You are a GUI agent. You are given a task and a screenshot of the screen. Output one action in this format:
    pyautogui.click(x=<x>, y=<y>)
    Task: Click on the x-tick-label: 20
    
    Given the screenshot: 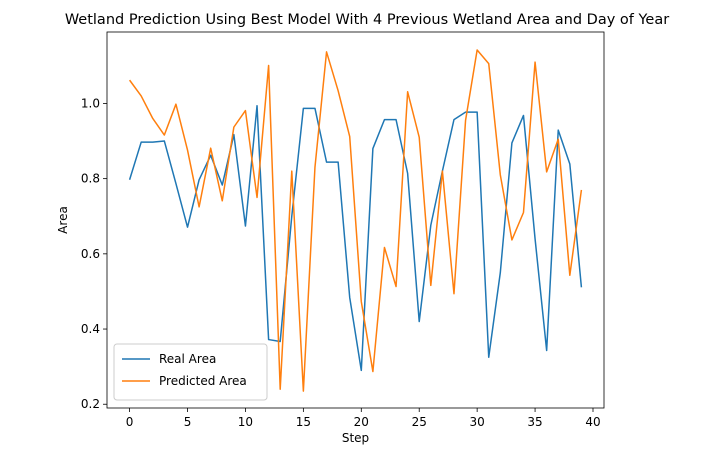 What is the action you would take?
    pyautogui.click(x=361, y=422)
    